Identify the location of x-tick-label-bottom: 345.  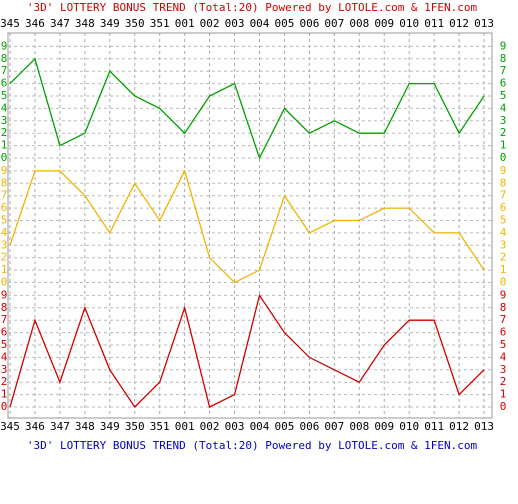
(10, 426).